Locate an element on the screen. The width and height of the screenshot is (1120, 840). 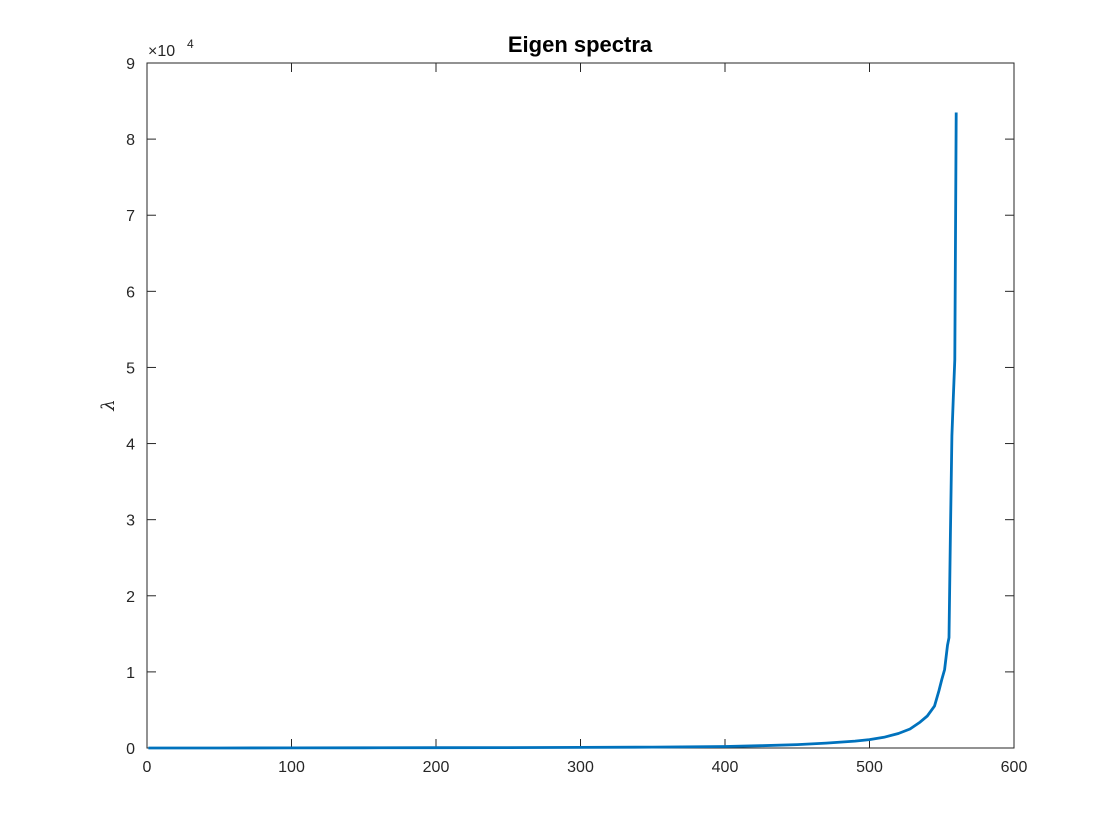
y-axis-exponent: ×10 4 is located at coordinates (171, 48).